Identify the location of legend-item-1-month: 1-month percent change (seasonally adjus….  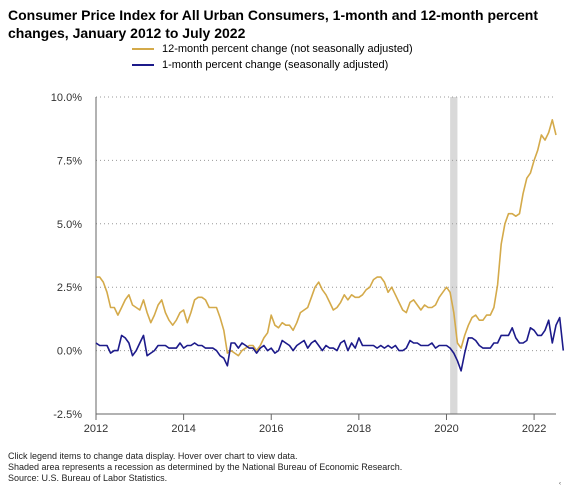
(272, 65).